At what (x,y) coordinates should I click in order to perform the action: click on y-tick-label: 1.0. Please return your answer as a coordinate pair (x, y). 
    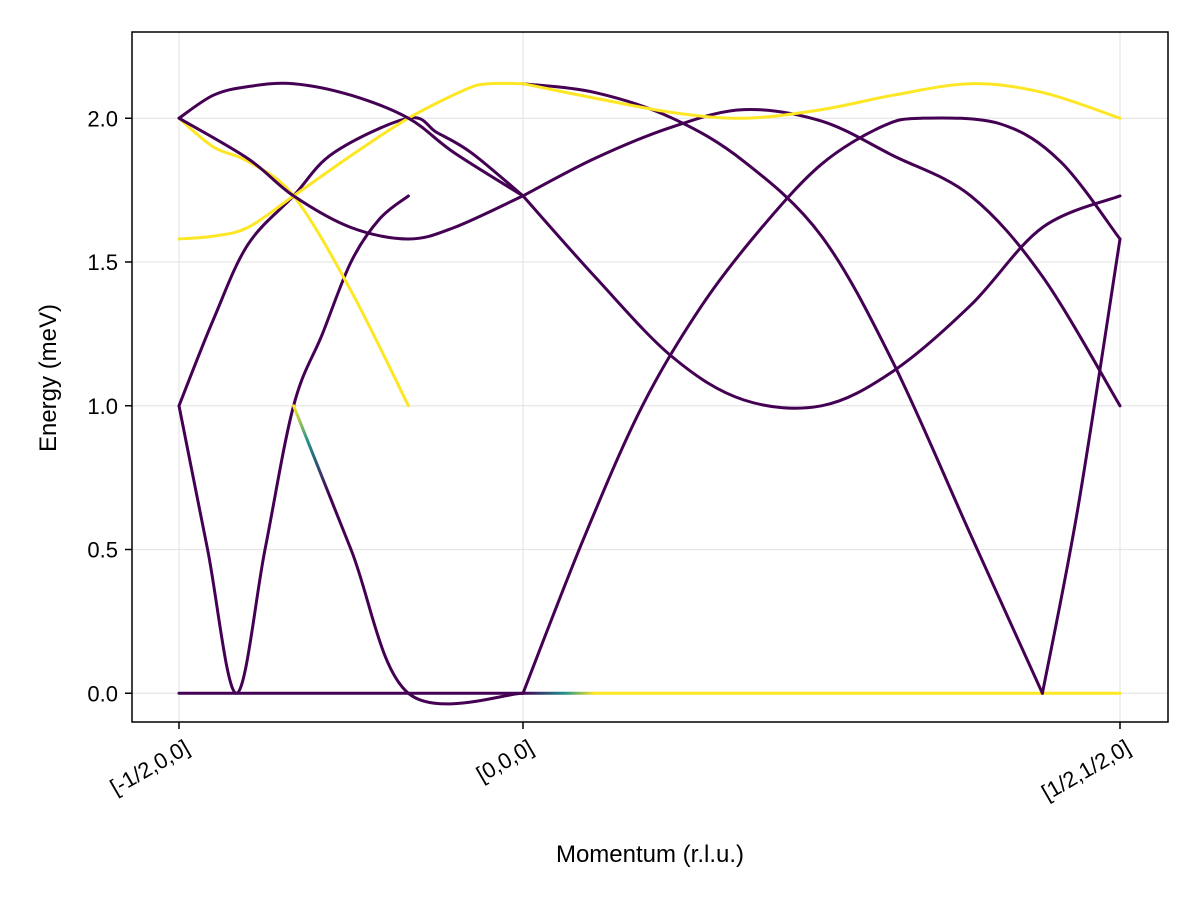
    Looking at the image, I should click on (102, 406).